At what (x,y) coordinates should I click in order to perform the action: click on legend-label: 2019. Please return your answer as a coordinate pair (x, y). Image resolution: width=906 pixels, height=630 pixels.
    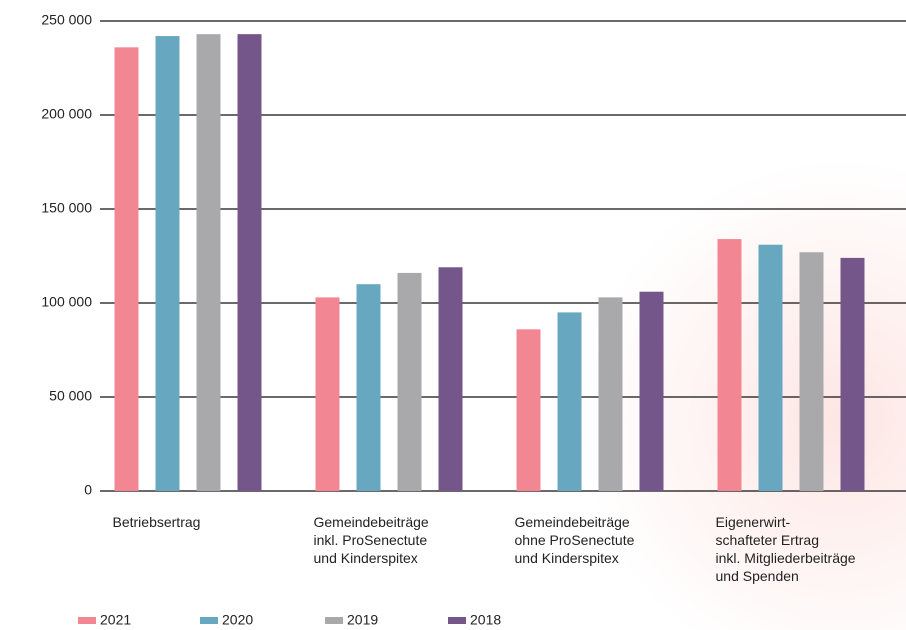
    Looking at the image, I should click on (362, 620).